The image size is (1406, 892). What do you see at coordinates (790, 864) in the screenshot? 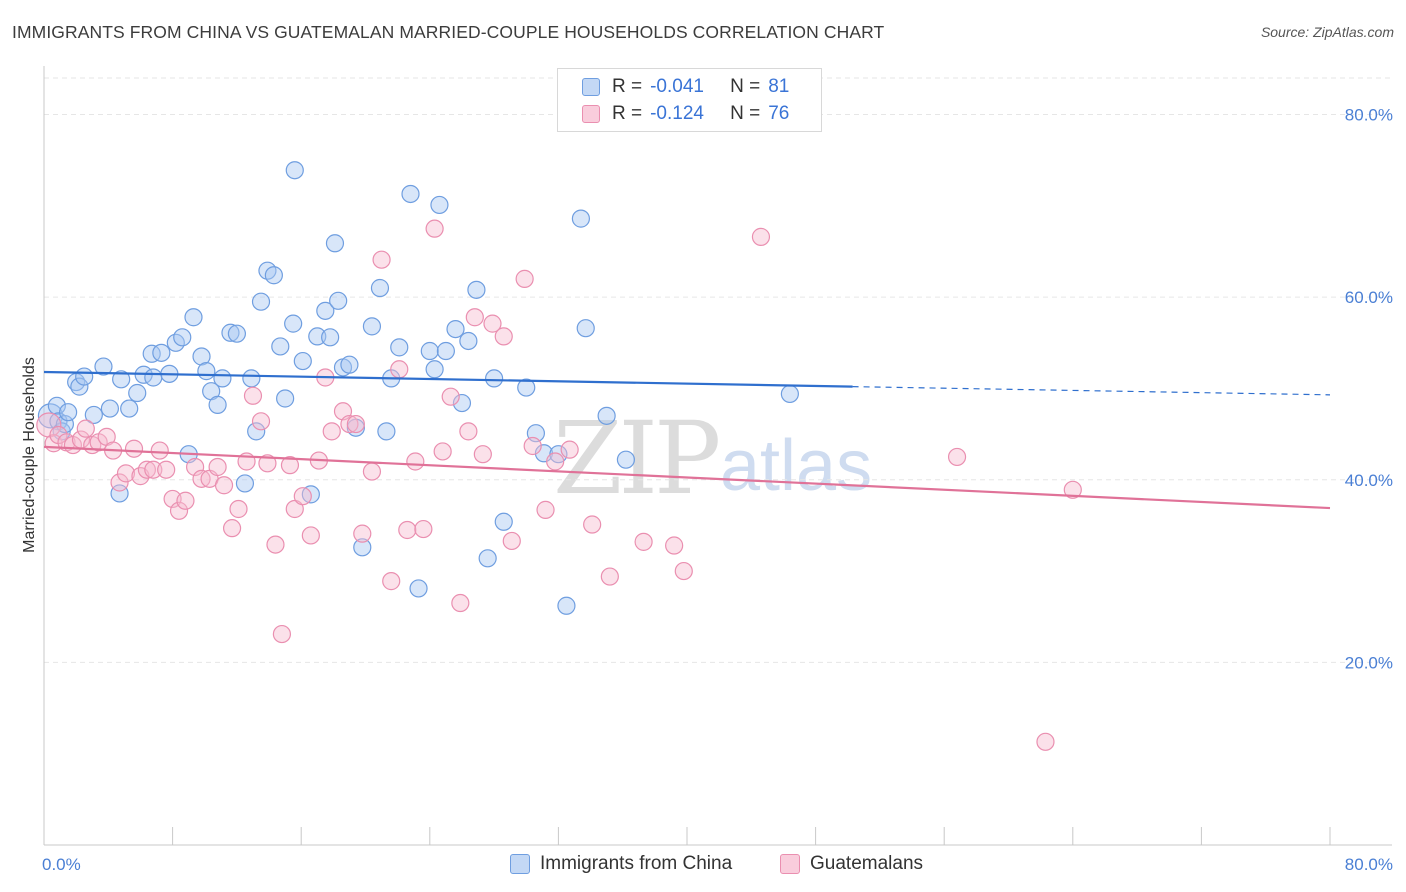
I see `bottom-legend-swatch-guatemalans` at bounding box center [790, 864].